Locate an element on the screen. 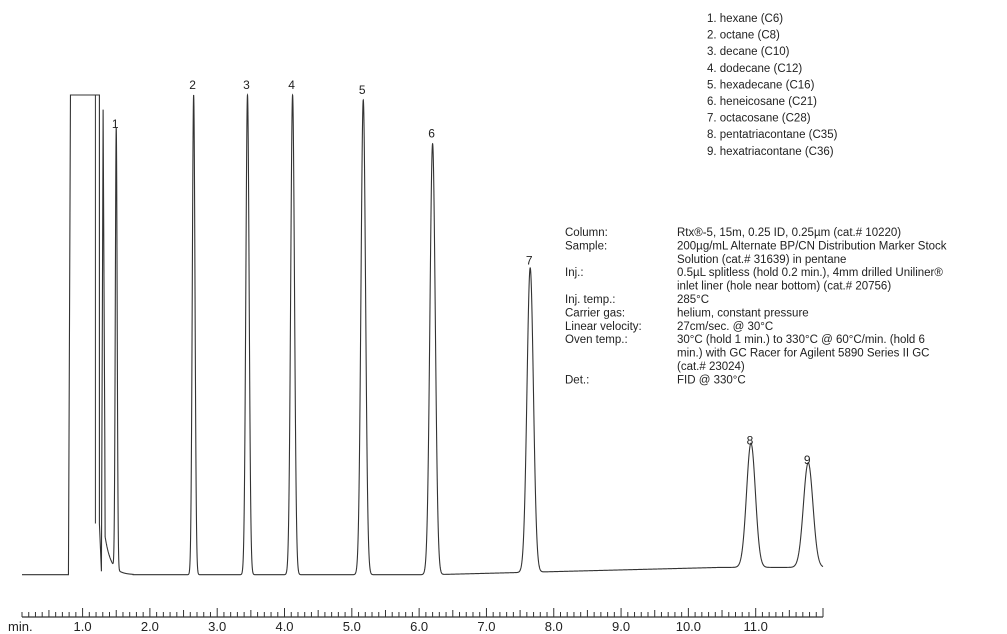  condition-key: Oven temp.: is located at coordinates (596, 340).